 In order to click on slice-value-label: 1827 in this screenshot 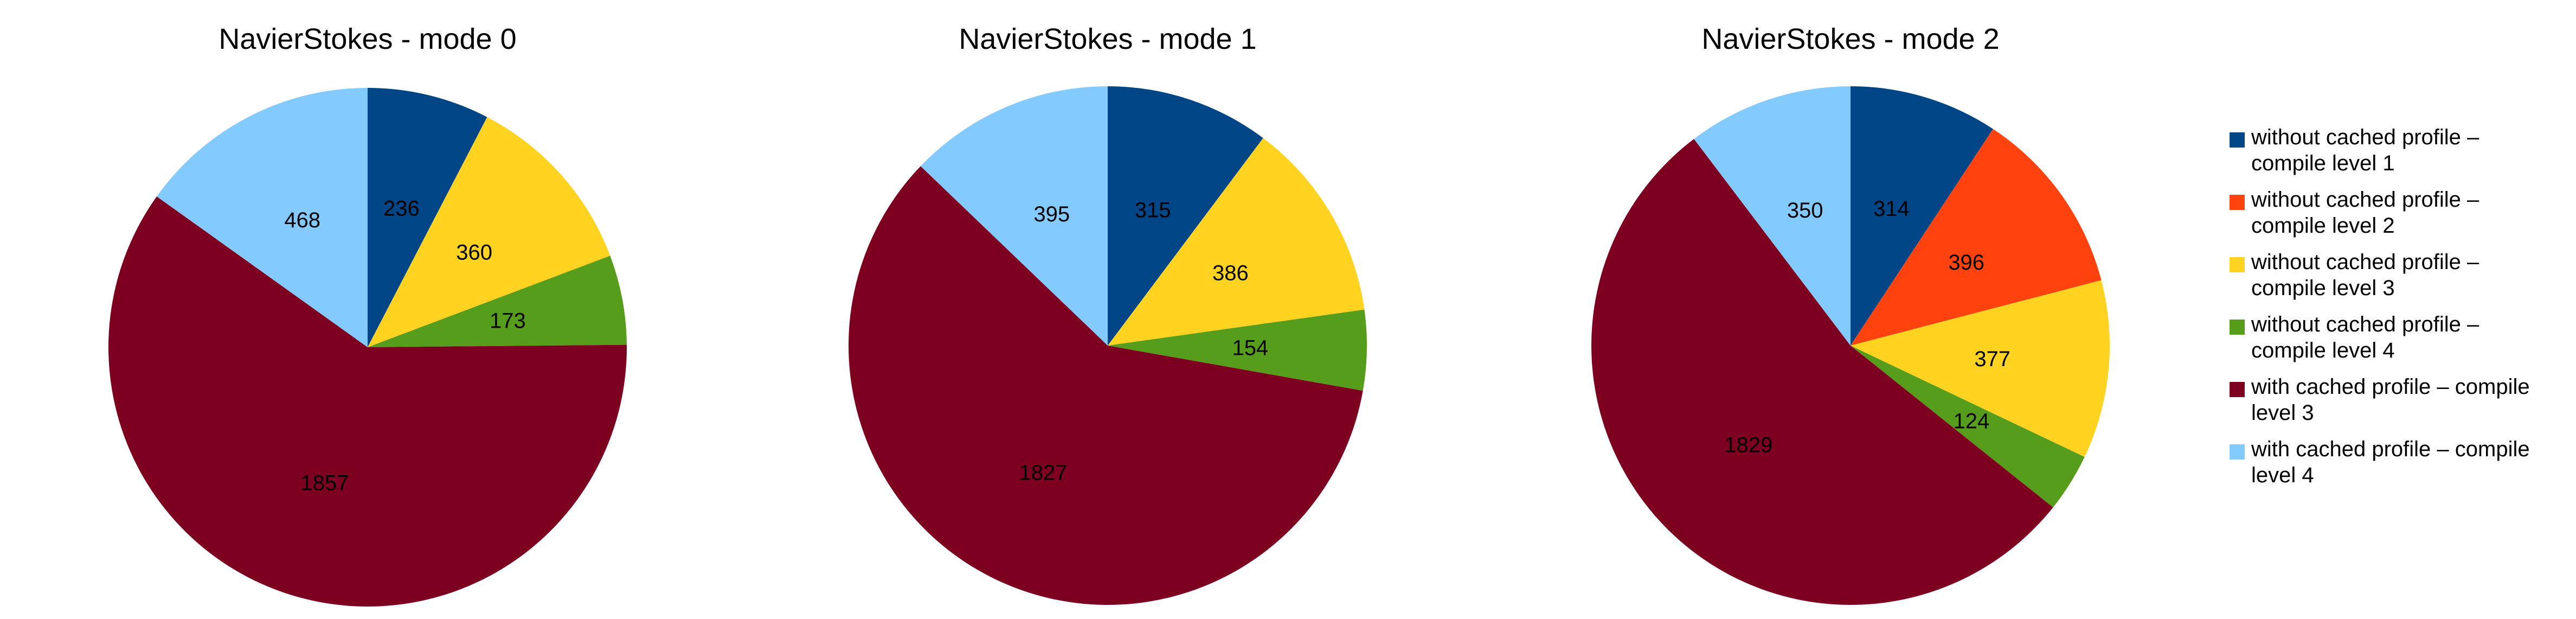, I will do `click(1043, 472)`.